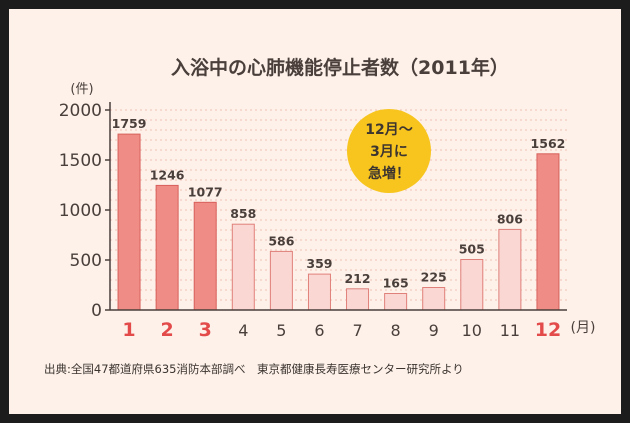 This screenshot has height=423, width=630. What do you see at coordinates (396, 330) in the screenshot?
I see `x-tick-label-month-8: 8` at bounding box center [396, 330].